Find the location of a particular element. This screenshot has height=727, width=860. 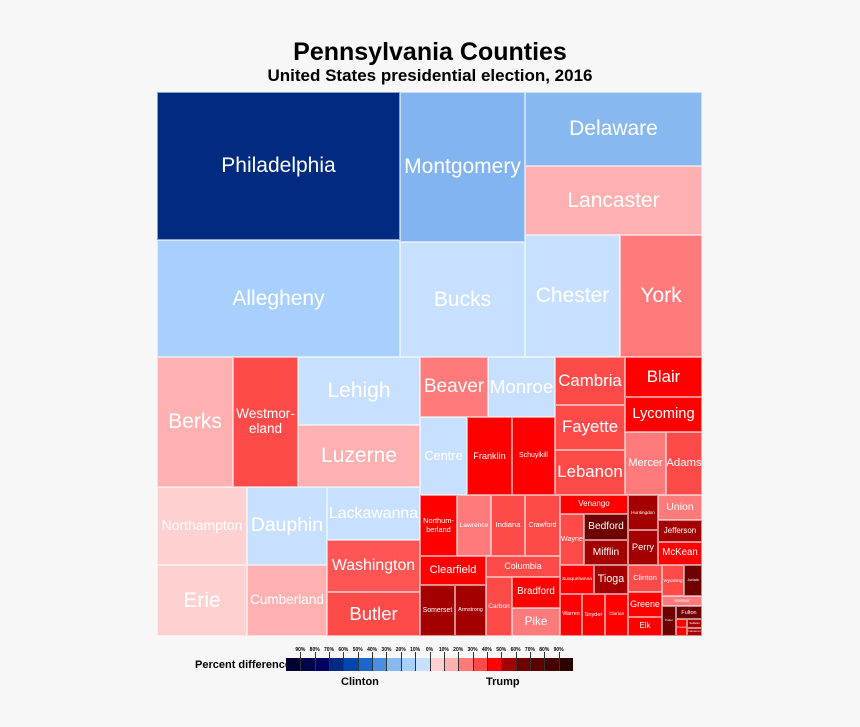

treemap-cell-label: Franklin is located at coordinates (489, 455).